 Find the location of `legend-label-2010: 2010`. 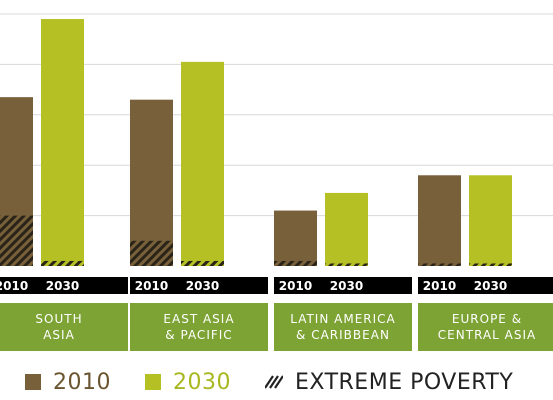

legend-label-2010: 2010 is located at coordinates (82, 382).